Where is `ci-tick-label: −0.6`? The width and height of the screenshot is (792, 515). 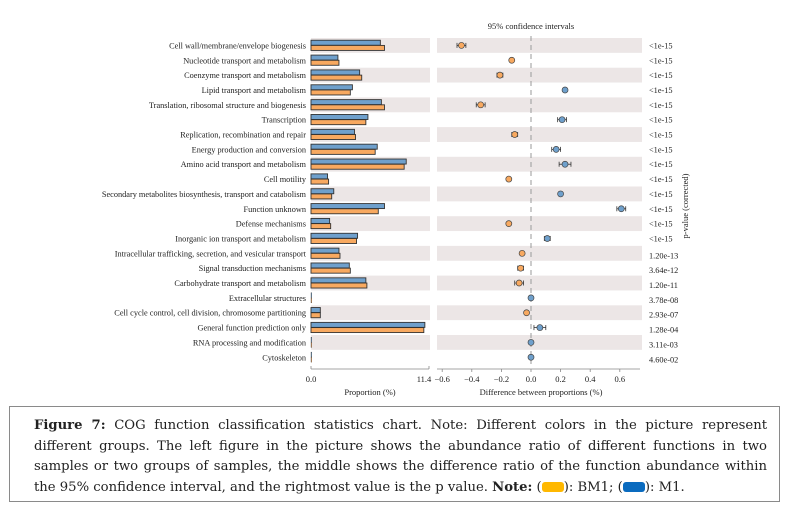
ci-tick-label: −0.6 is located at coordinates (441, 379).